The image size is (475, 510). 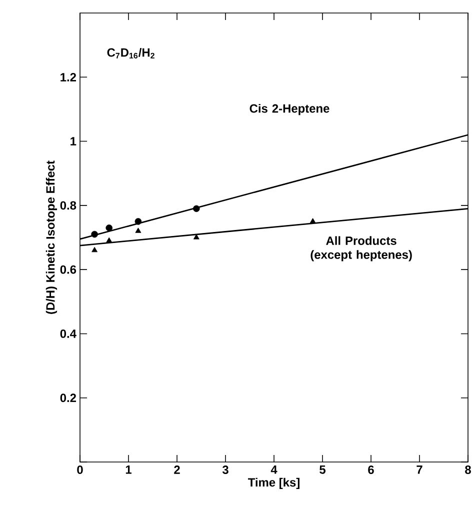 I want to click on x-axis-title: Time [ks], so click(x=274, y=483).